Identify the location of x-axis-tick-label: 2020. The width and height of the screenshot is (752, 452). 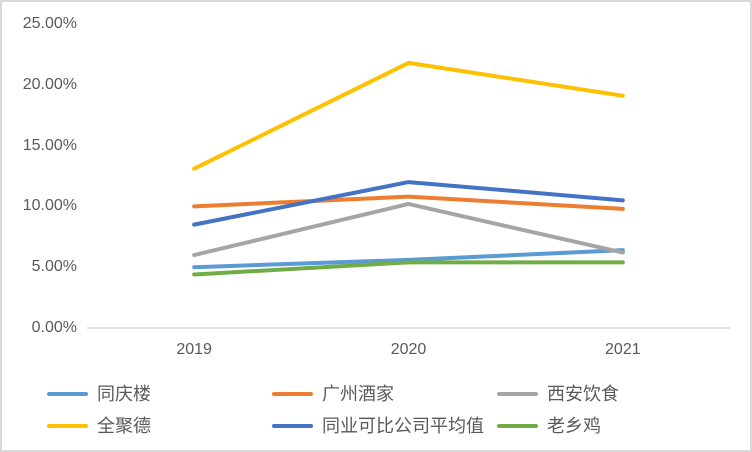
(408, 349).